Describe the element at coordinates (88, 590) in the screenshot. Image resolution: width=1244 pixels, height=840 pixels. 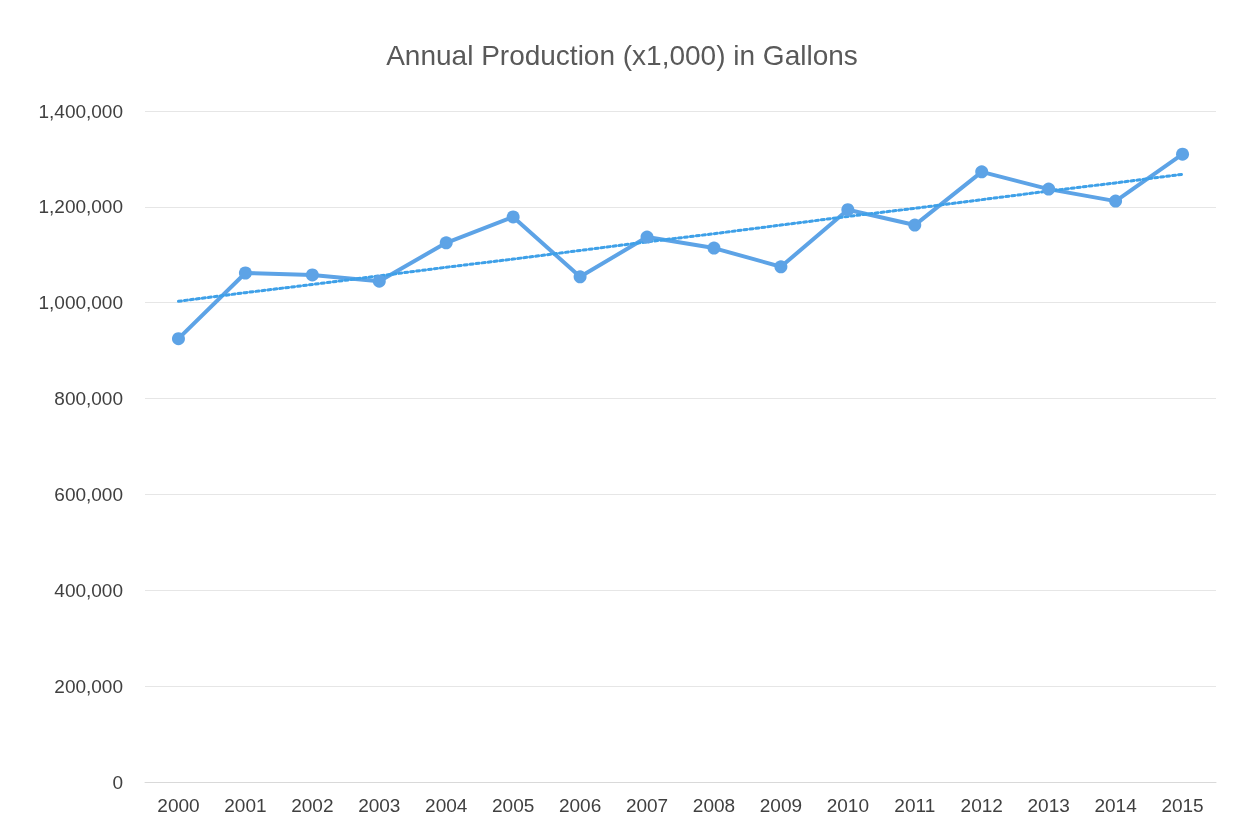
I see `y-tick-label: 400,000` at that location.